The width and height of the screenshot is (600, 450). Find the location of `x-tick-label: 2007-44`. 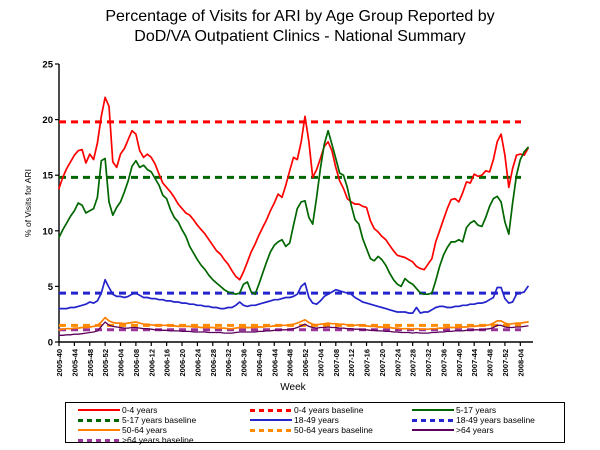

x-tick-label: 2007-44 is located at coordinates (474, 362).